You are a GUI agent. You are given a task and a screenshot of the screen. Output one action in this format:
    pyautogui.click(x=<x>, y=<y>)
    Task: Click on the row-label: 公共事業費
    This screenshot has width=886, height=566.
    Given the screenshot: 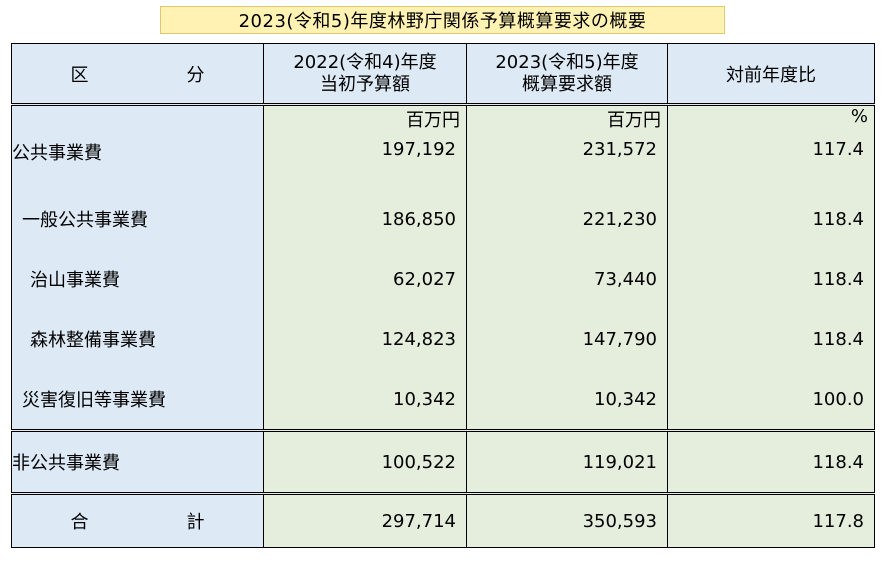 What is the action you would take?
    pyautogui.click(x=137, y=162)
    